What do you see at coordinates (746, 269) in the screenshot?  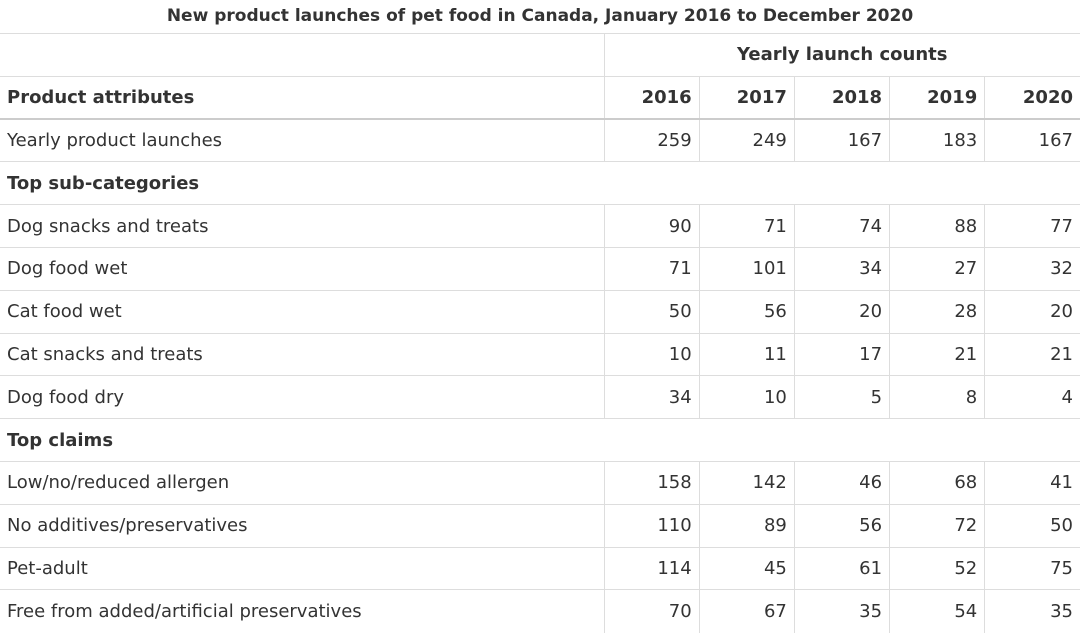 I see `cell-value: 101` at bounding box center [746, 269].